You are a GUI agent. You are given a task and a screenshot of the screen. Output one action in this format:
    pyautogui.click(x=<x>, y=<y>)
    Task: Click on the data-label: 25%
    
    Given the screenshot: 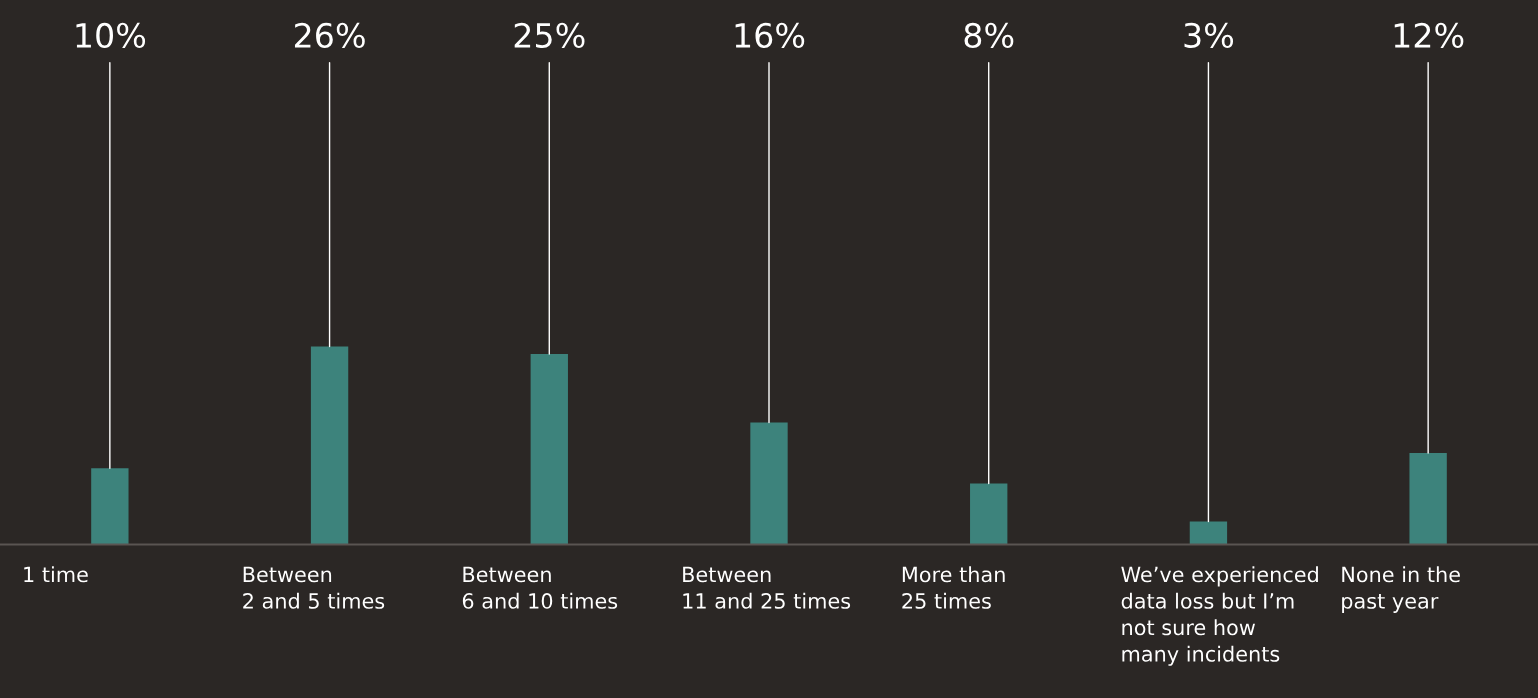 What is the action you would take?
    pyautogui.click(x=549, y=35)
    